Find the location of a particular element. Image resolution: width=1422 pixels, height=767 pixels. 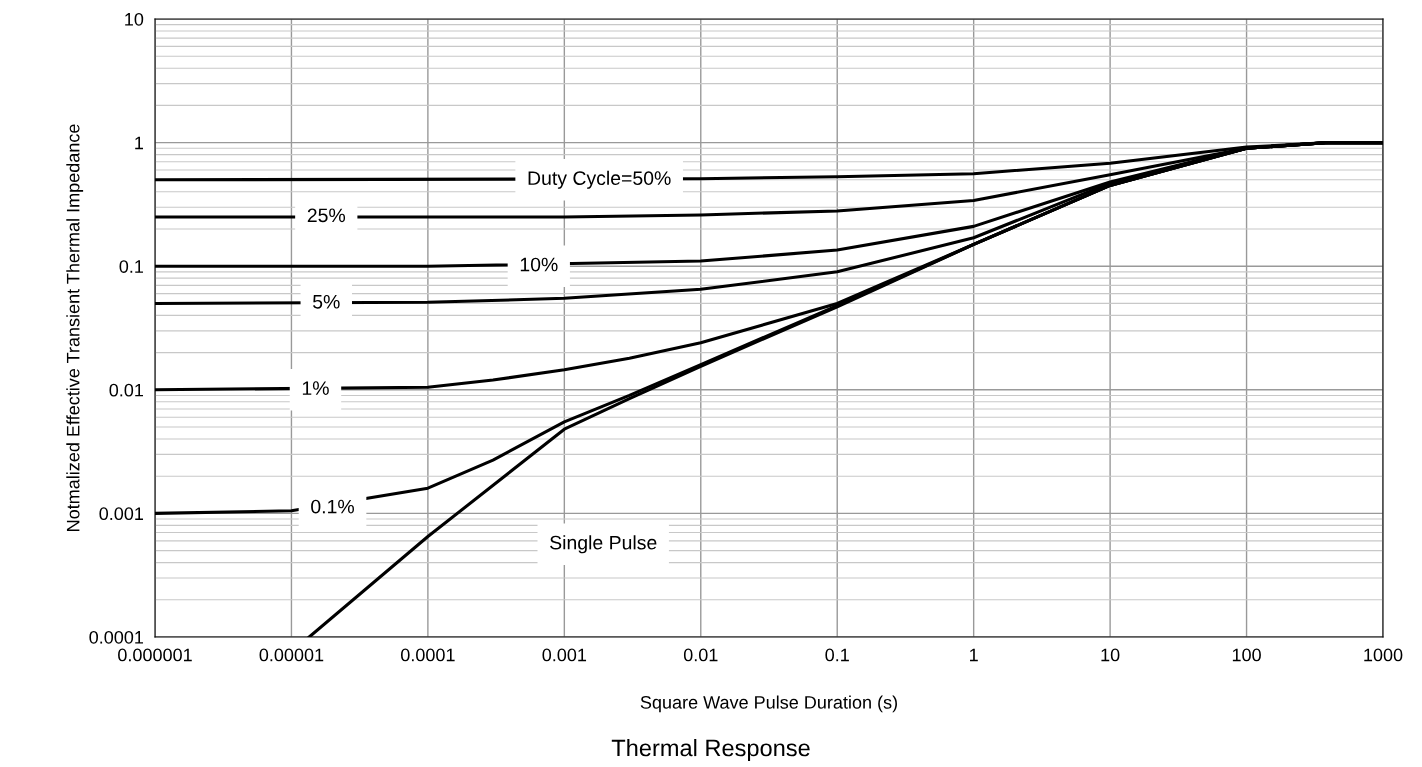

y-tick-label: 0.01 is located at coordinates (126, 390).